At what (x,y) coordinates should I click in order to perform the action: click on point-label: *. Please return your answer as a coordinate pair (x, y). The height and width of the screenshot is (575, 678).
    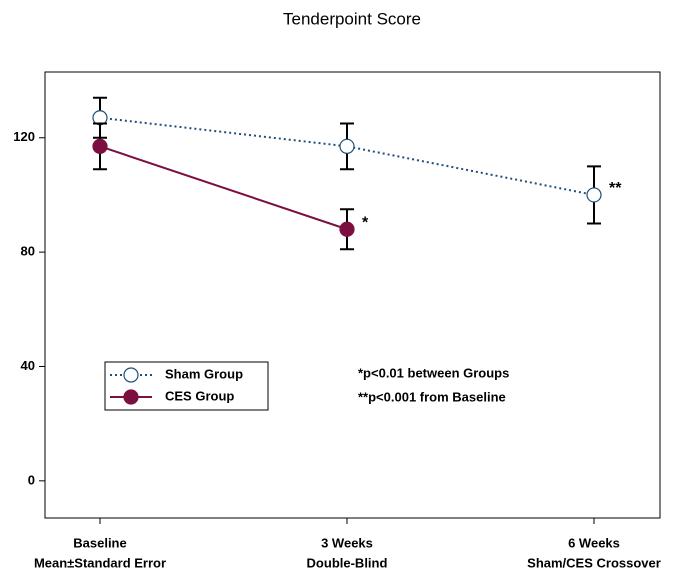
    Looking at the image, I should click on (365, 222).